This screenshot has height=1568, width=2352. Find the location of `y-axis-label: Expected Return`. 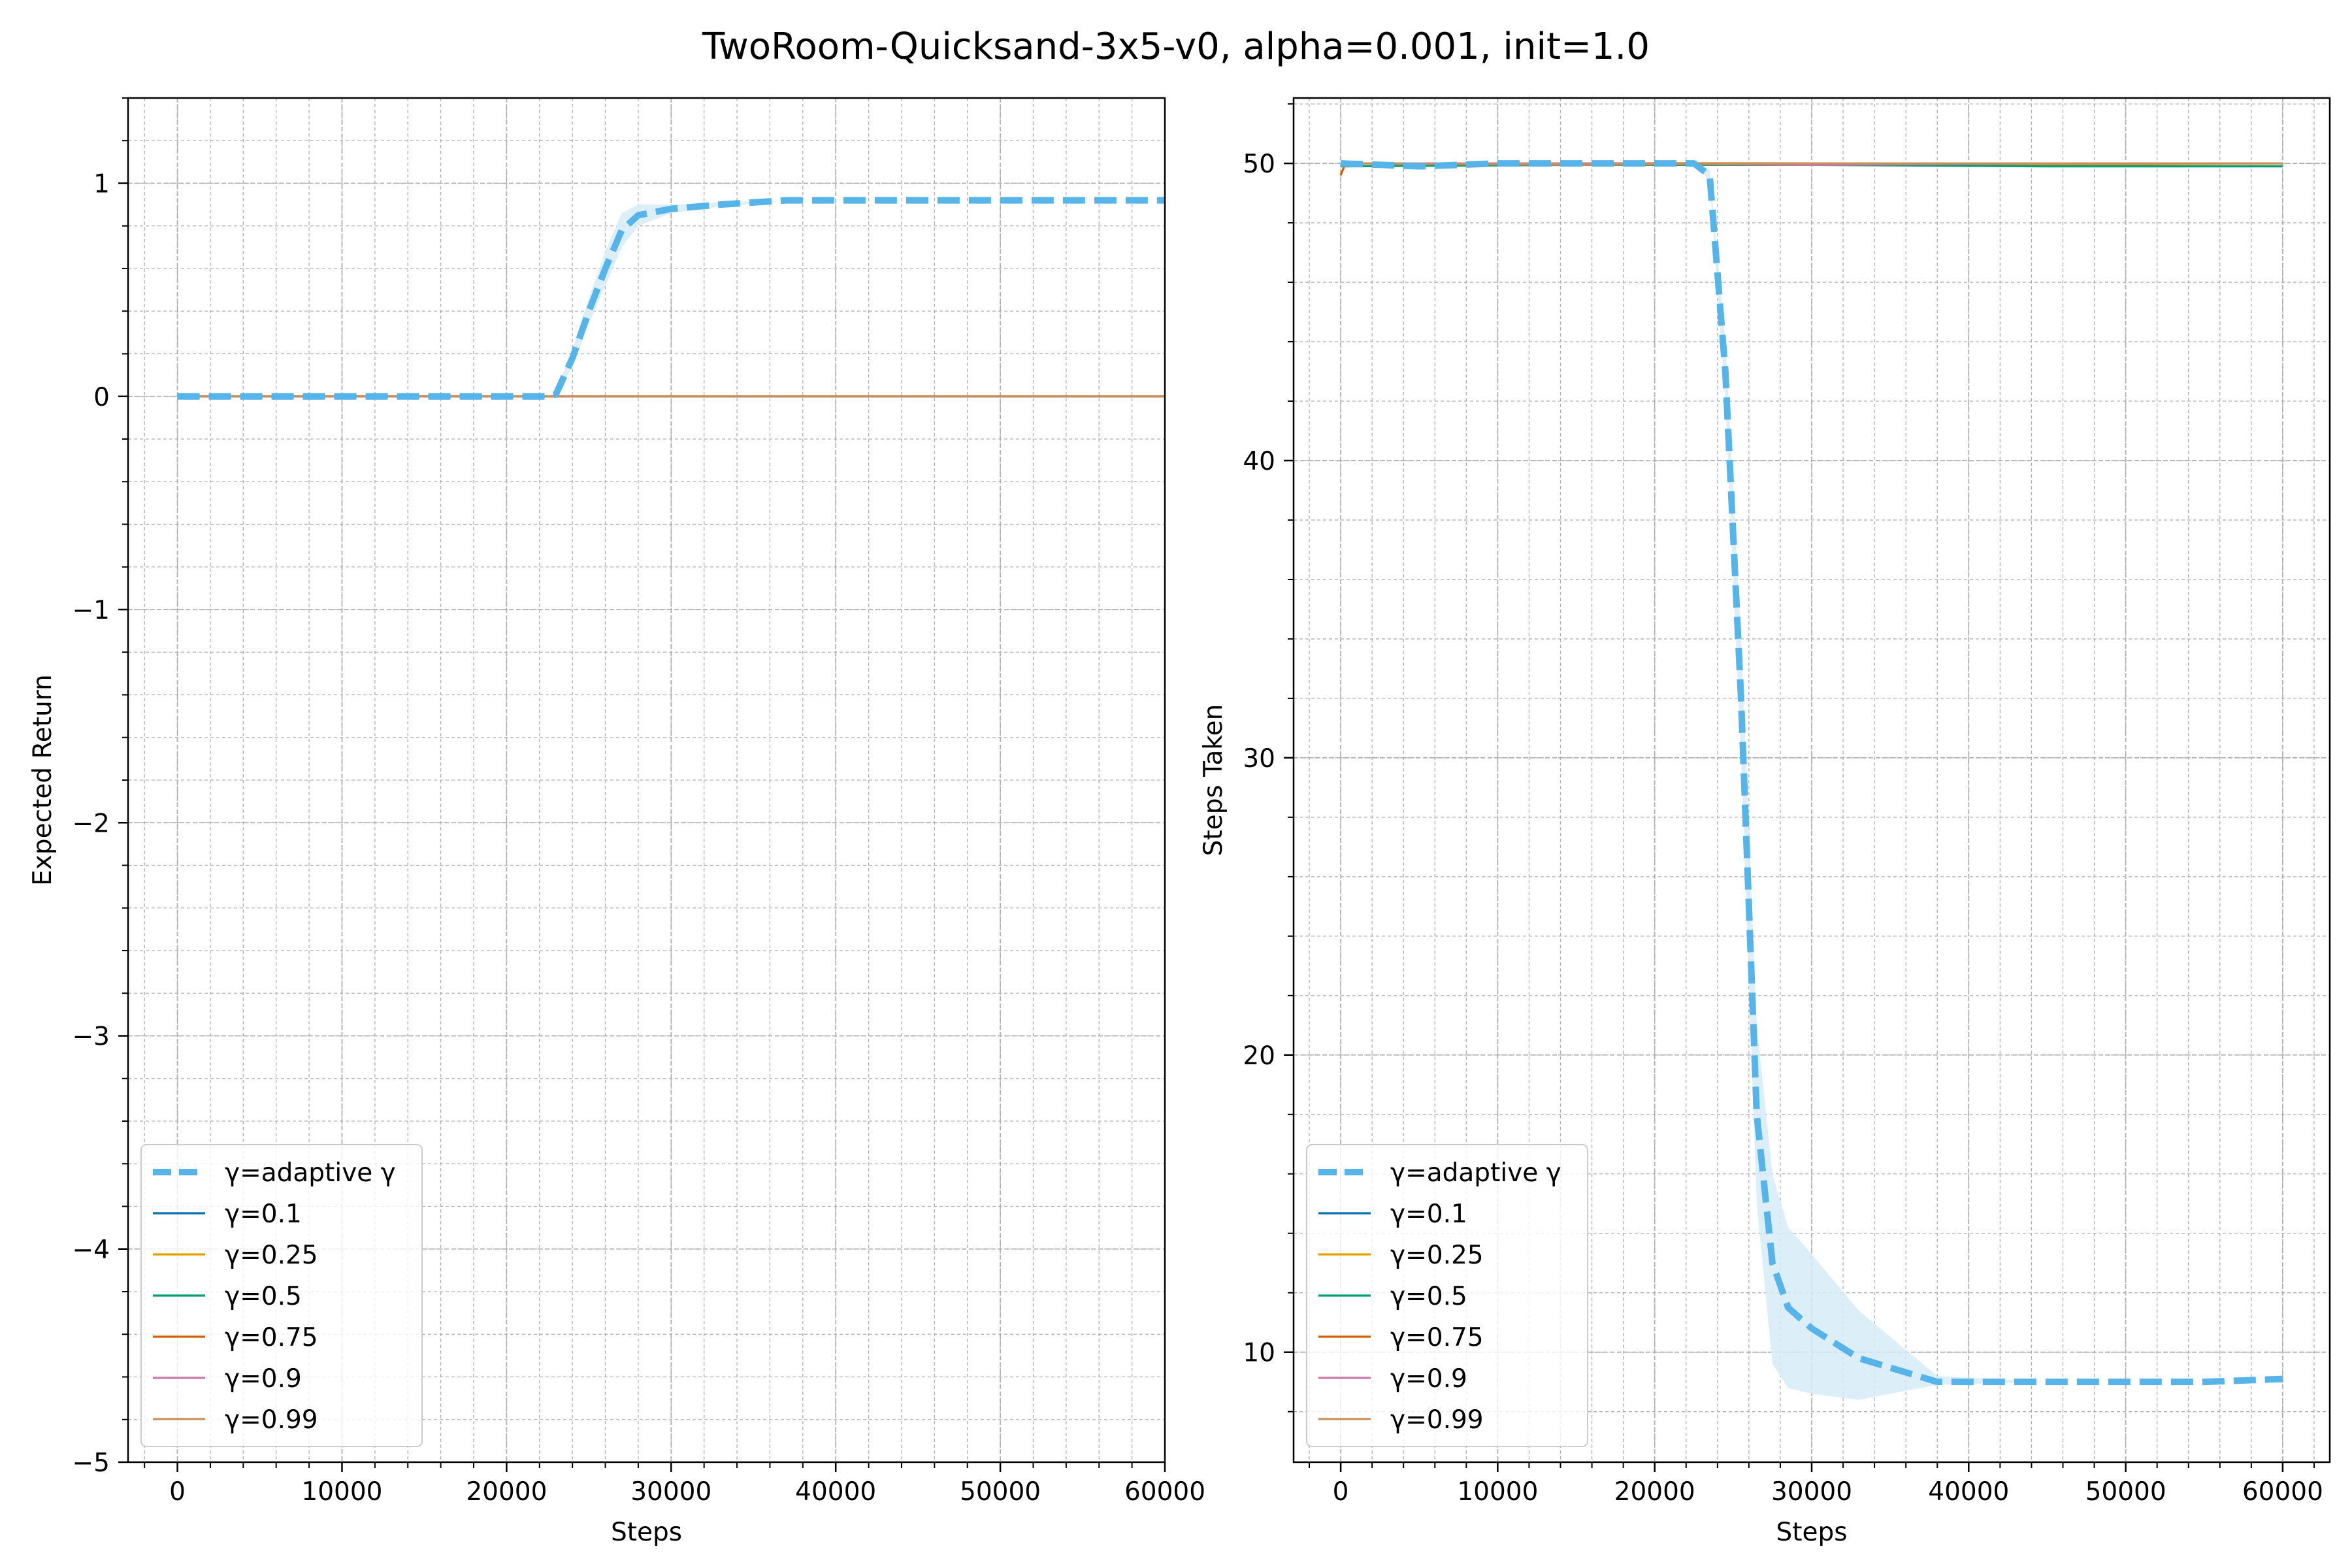

y-axis-label: Expected Return is located at coordinates (42, 780).